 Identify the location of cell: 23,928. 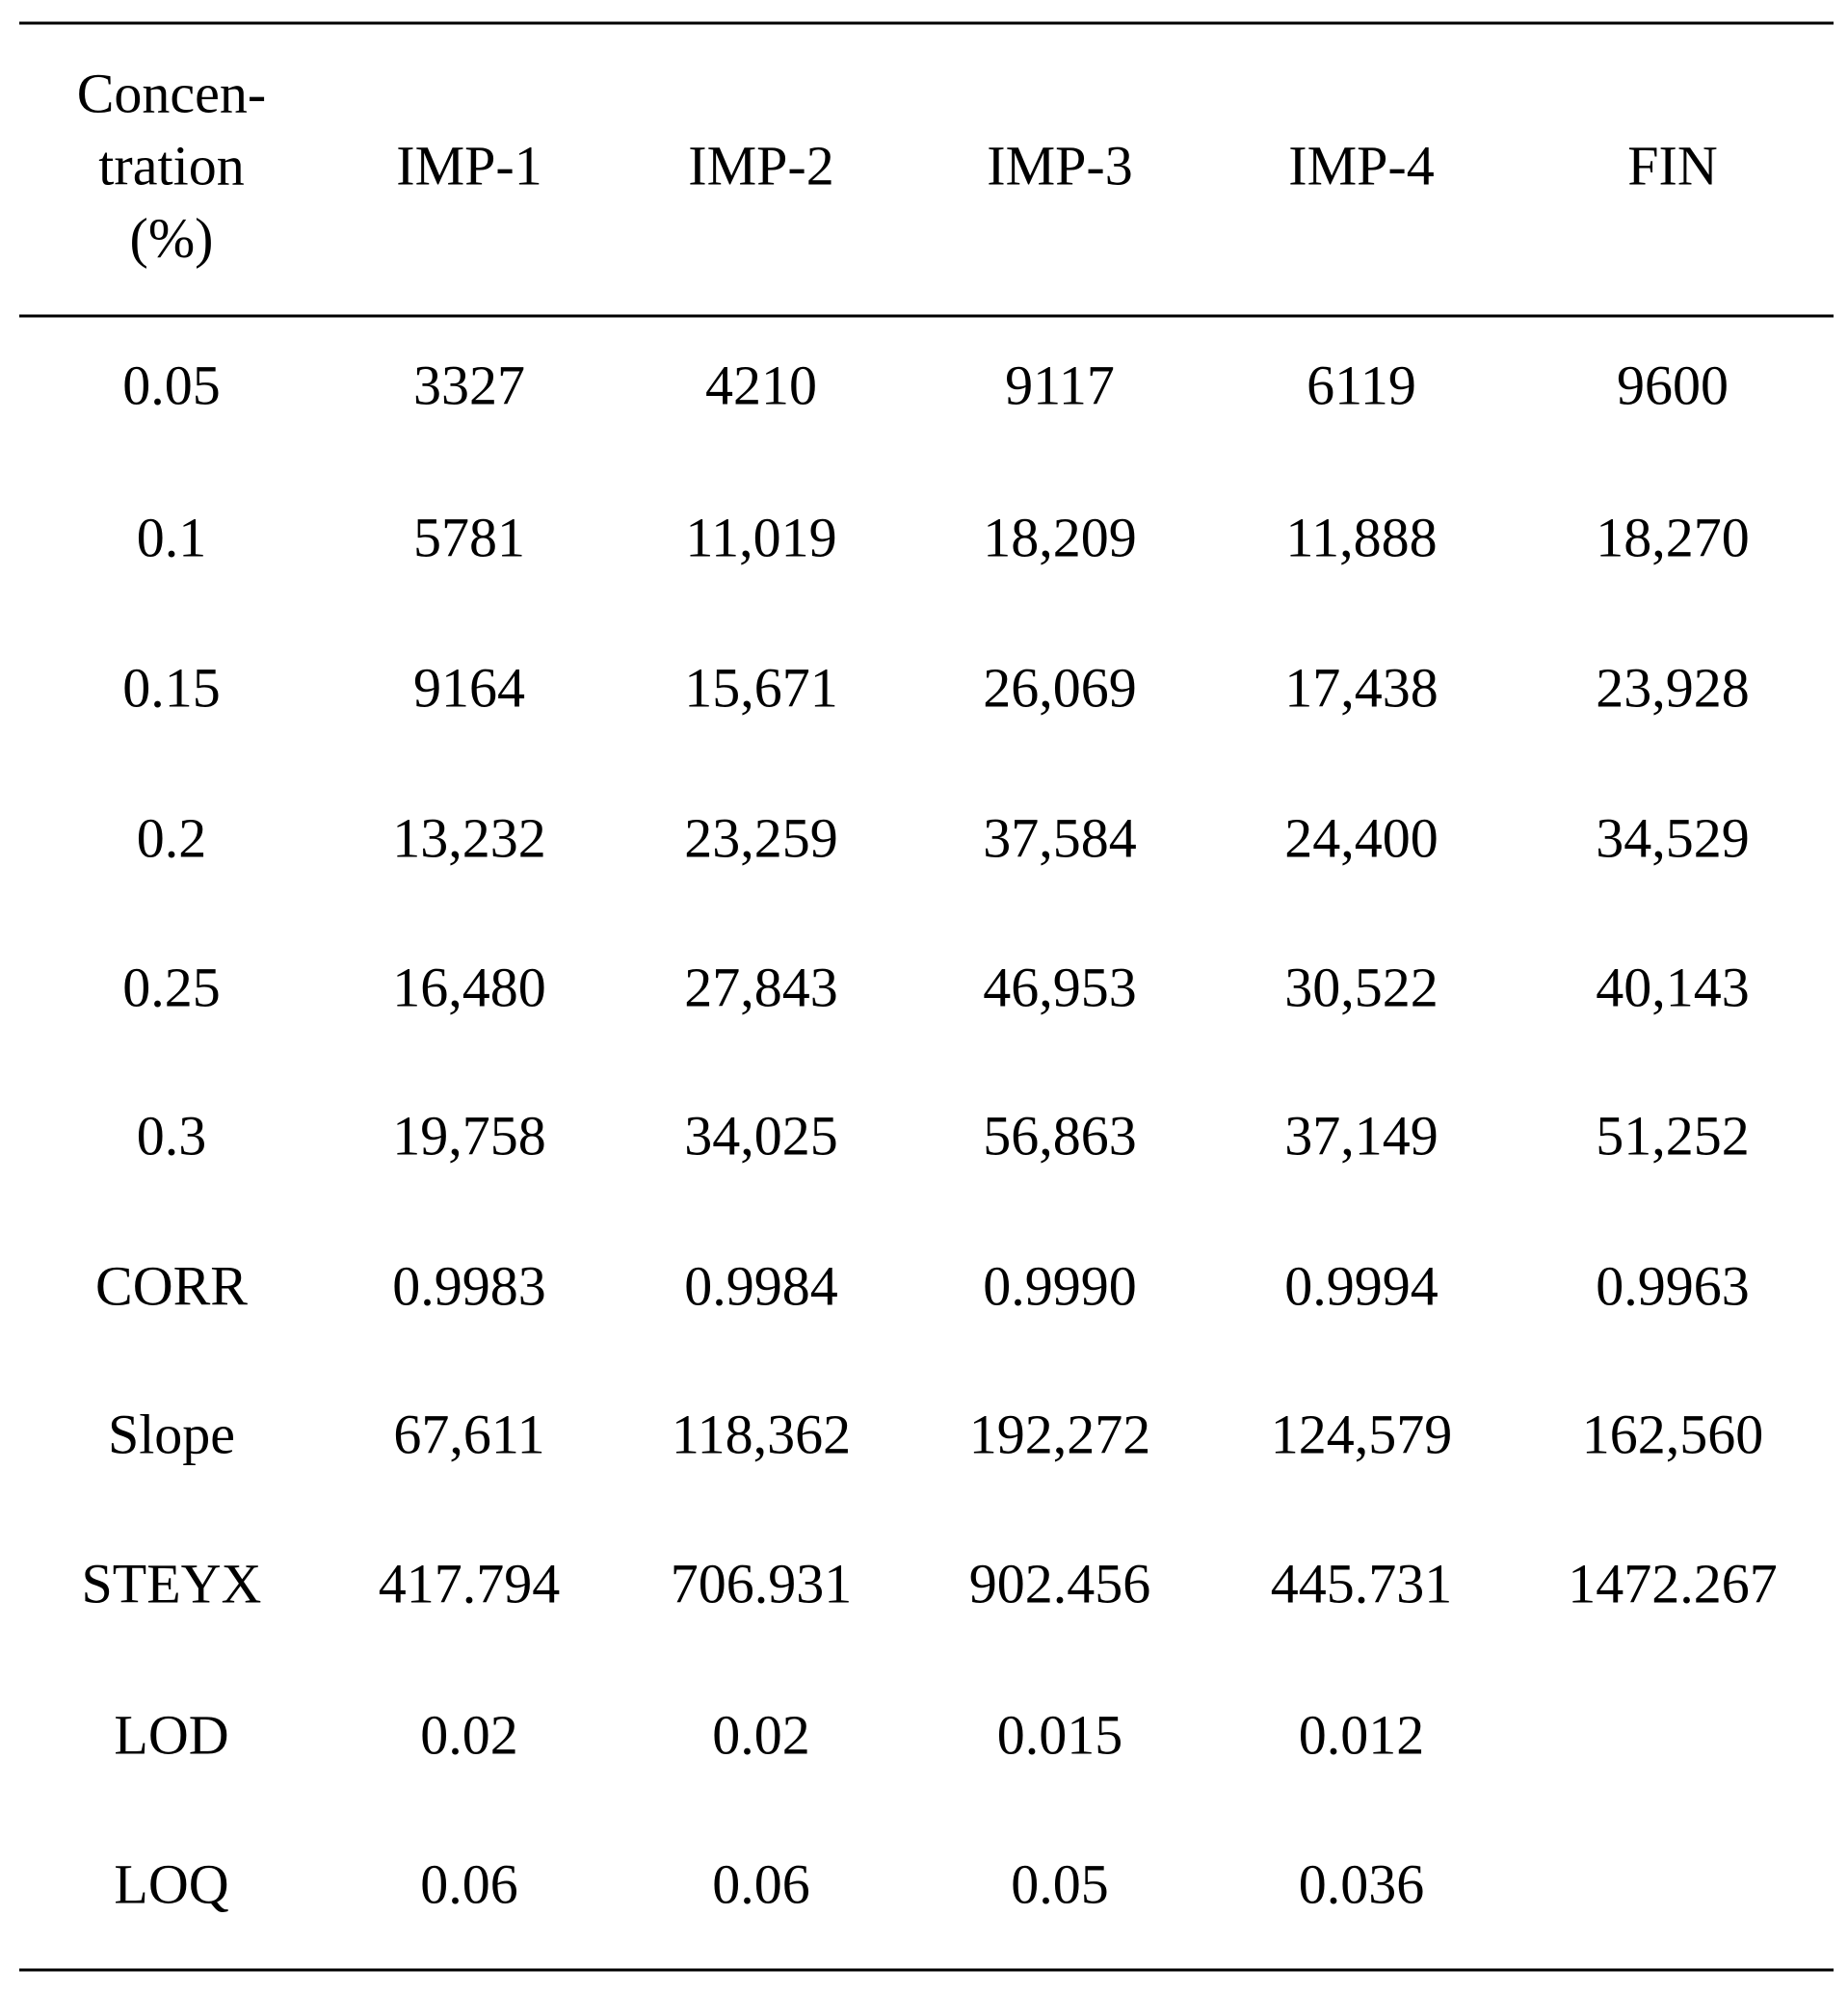
(1673, 688).